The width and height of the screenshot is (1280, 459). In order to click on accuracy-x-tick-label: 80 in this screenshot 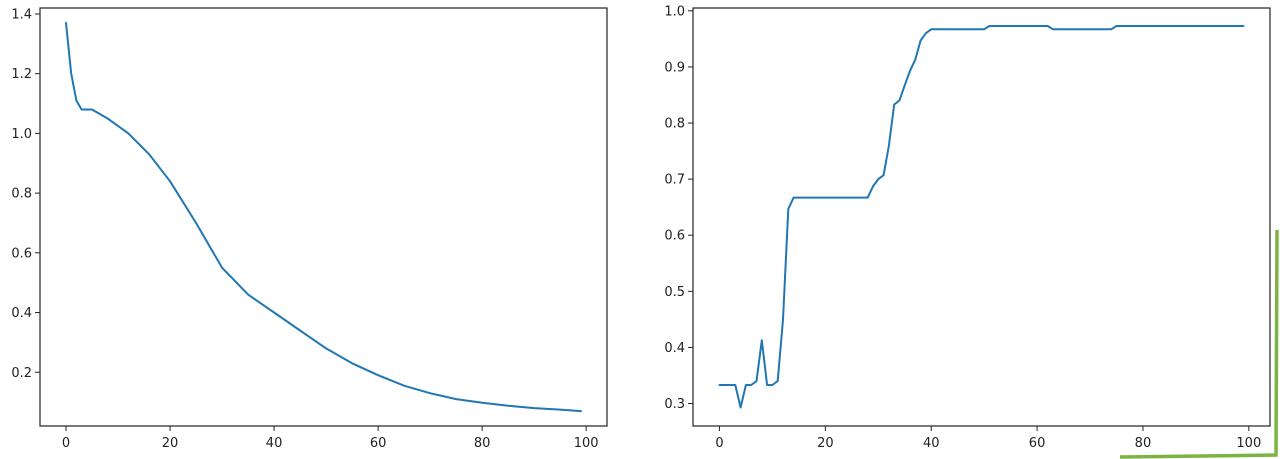, I will do `click(1143, 443)`.